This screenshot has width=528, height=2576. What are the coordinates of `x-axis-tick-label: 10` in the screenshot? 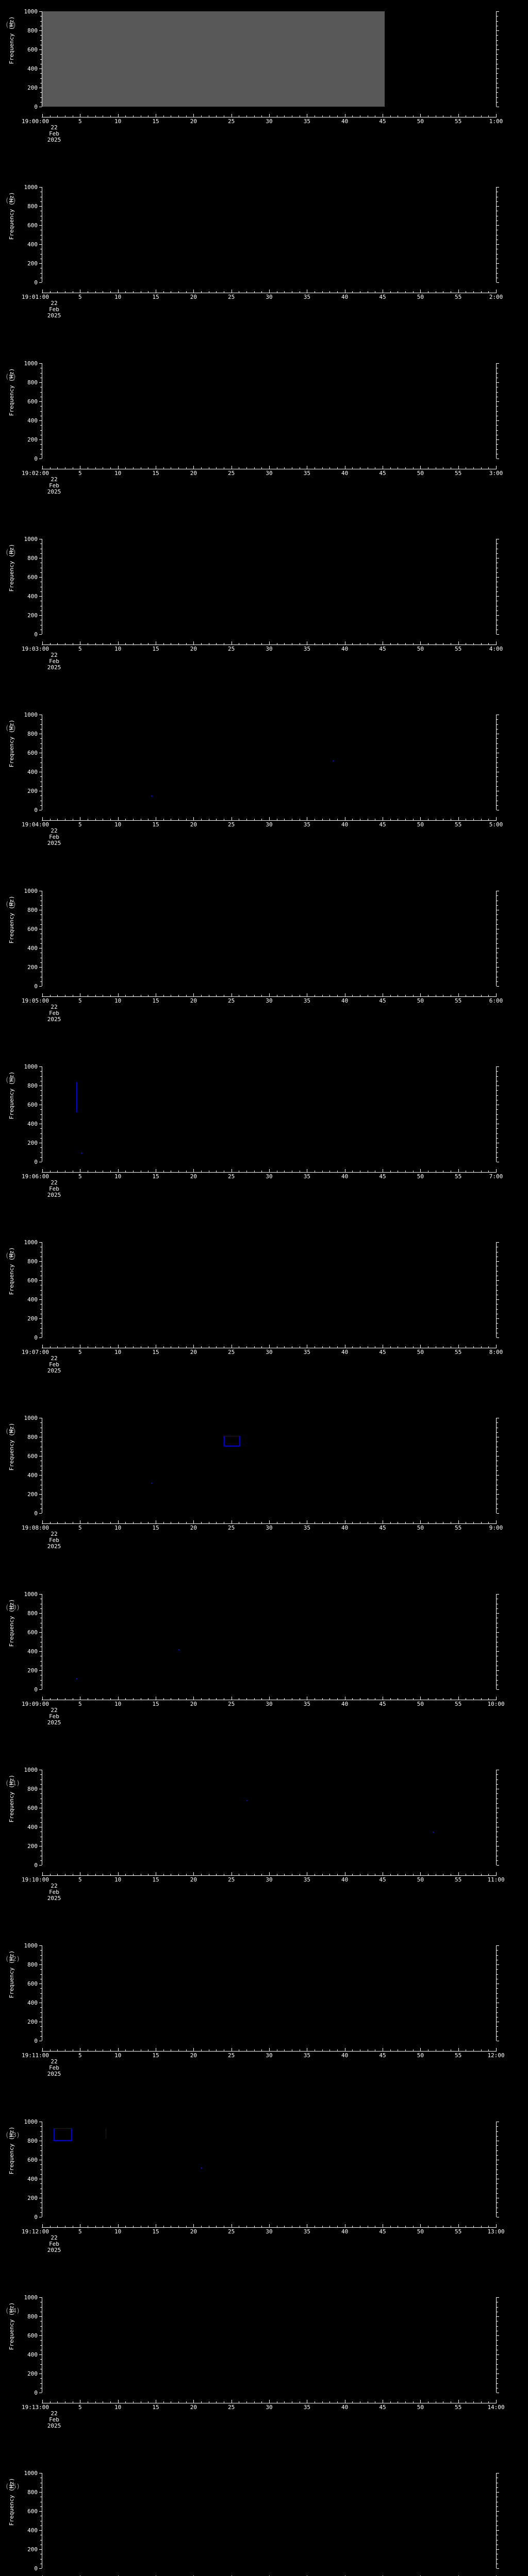 It's located at (118, 1704).